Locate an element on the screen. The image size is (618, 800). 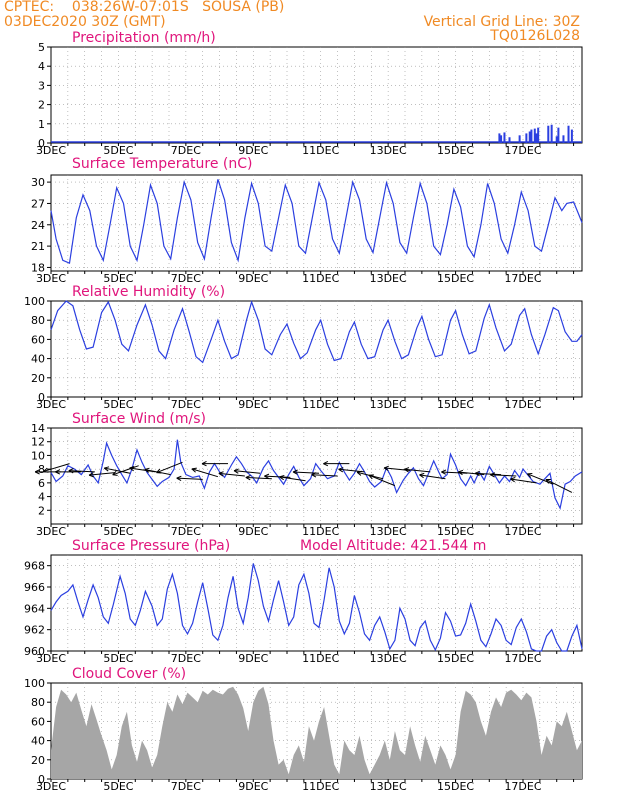
panel-1-xtick-label: 7DEC is located at coordinates (186, 150).